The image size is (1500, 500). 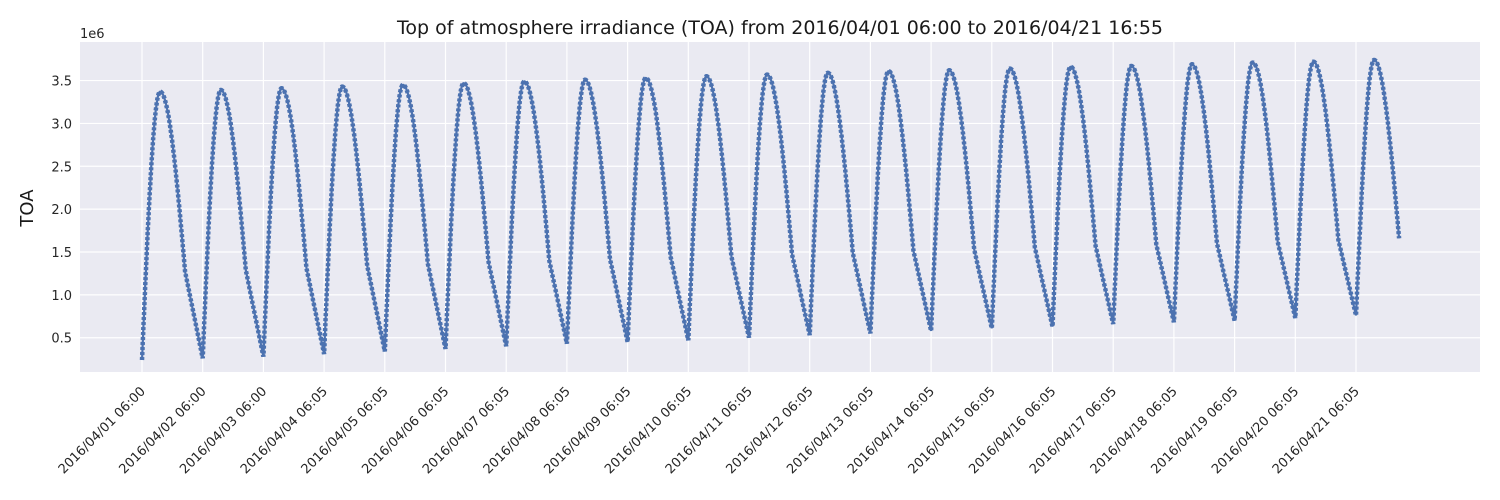 What do you see at coordinates (61, 82) in the screenshot?
I see `y-tick-label: 3.5` at bounding box center [61, 82].